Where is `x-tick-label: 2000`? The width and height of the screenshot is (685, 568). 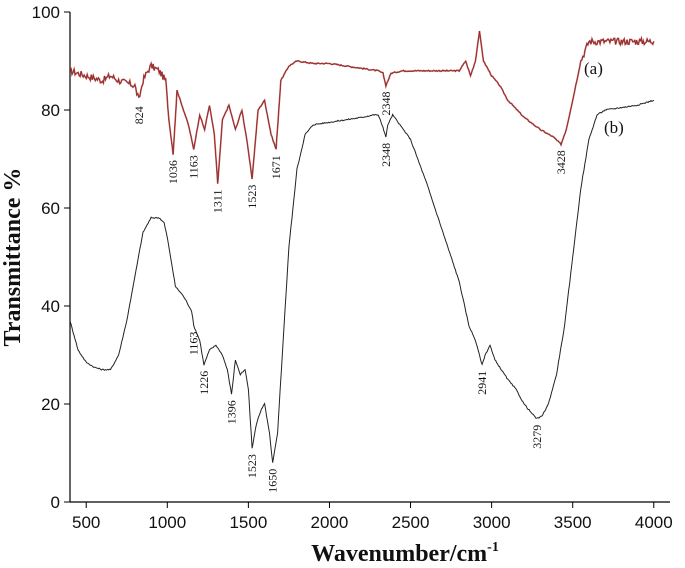
x-tick-label: 2000 is located at coordinates (330, 522).